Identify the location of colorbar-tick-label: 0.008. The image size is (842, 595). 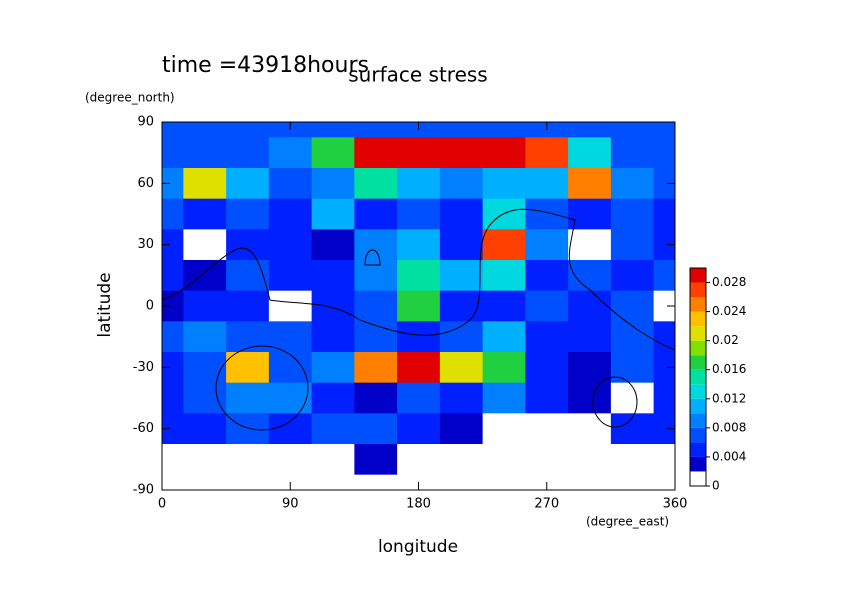
(729, 427).